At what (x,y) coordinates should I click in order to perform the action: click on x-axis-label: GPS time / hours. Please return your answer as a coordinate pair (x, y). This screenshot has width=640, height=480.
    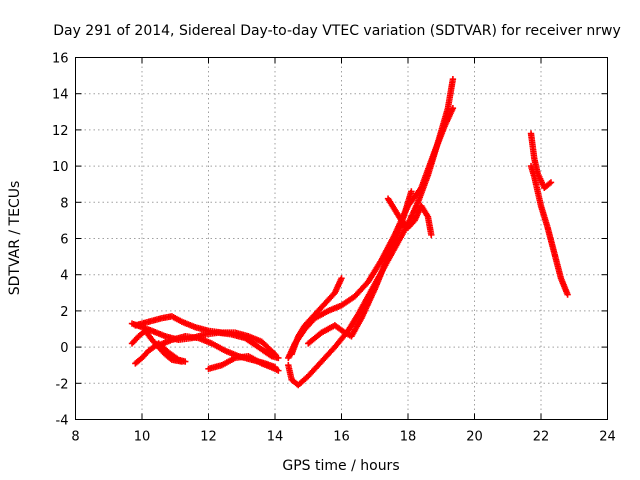
    Looking at the image, I should click on (340, 466).